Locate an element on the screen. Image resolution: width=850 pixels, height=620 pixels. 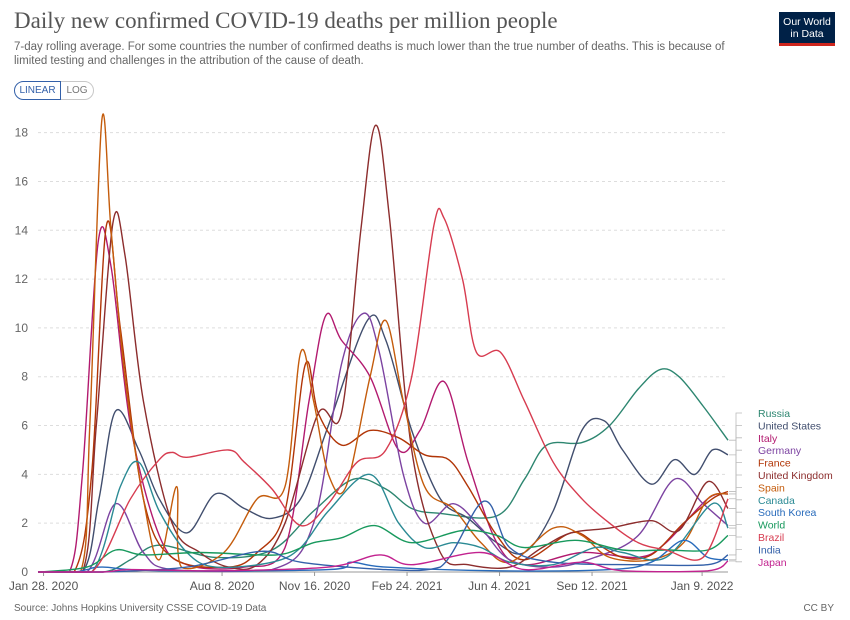
license-label: CC BY is located at coordinates (818, 608).